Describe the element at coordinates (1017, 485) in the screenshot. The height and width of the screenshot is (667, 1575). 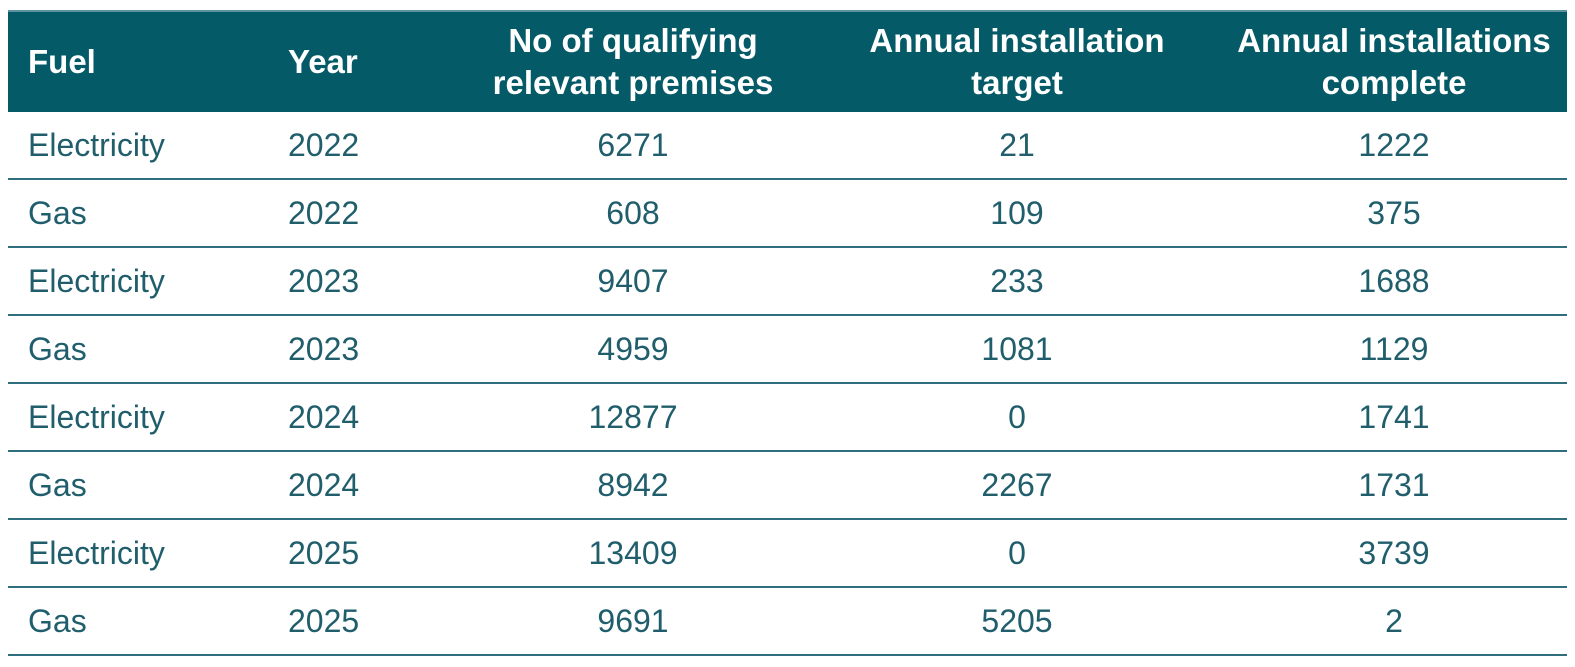
I see `target-cell: 2267` at that location.